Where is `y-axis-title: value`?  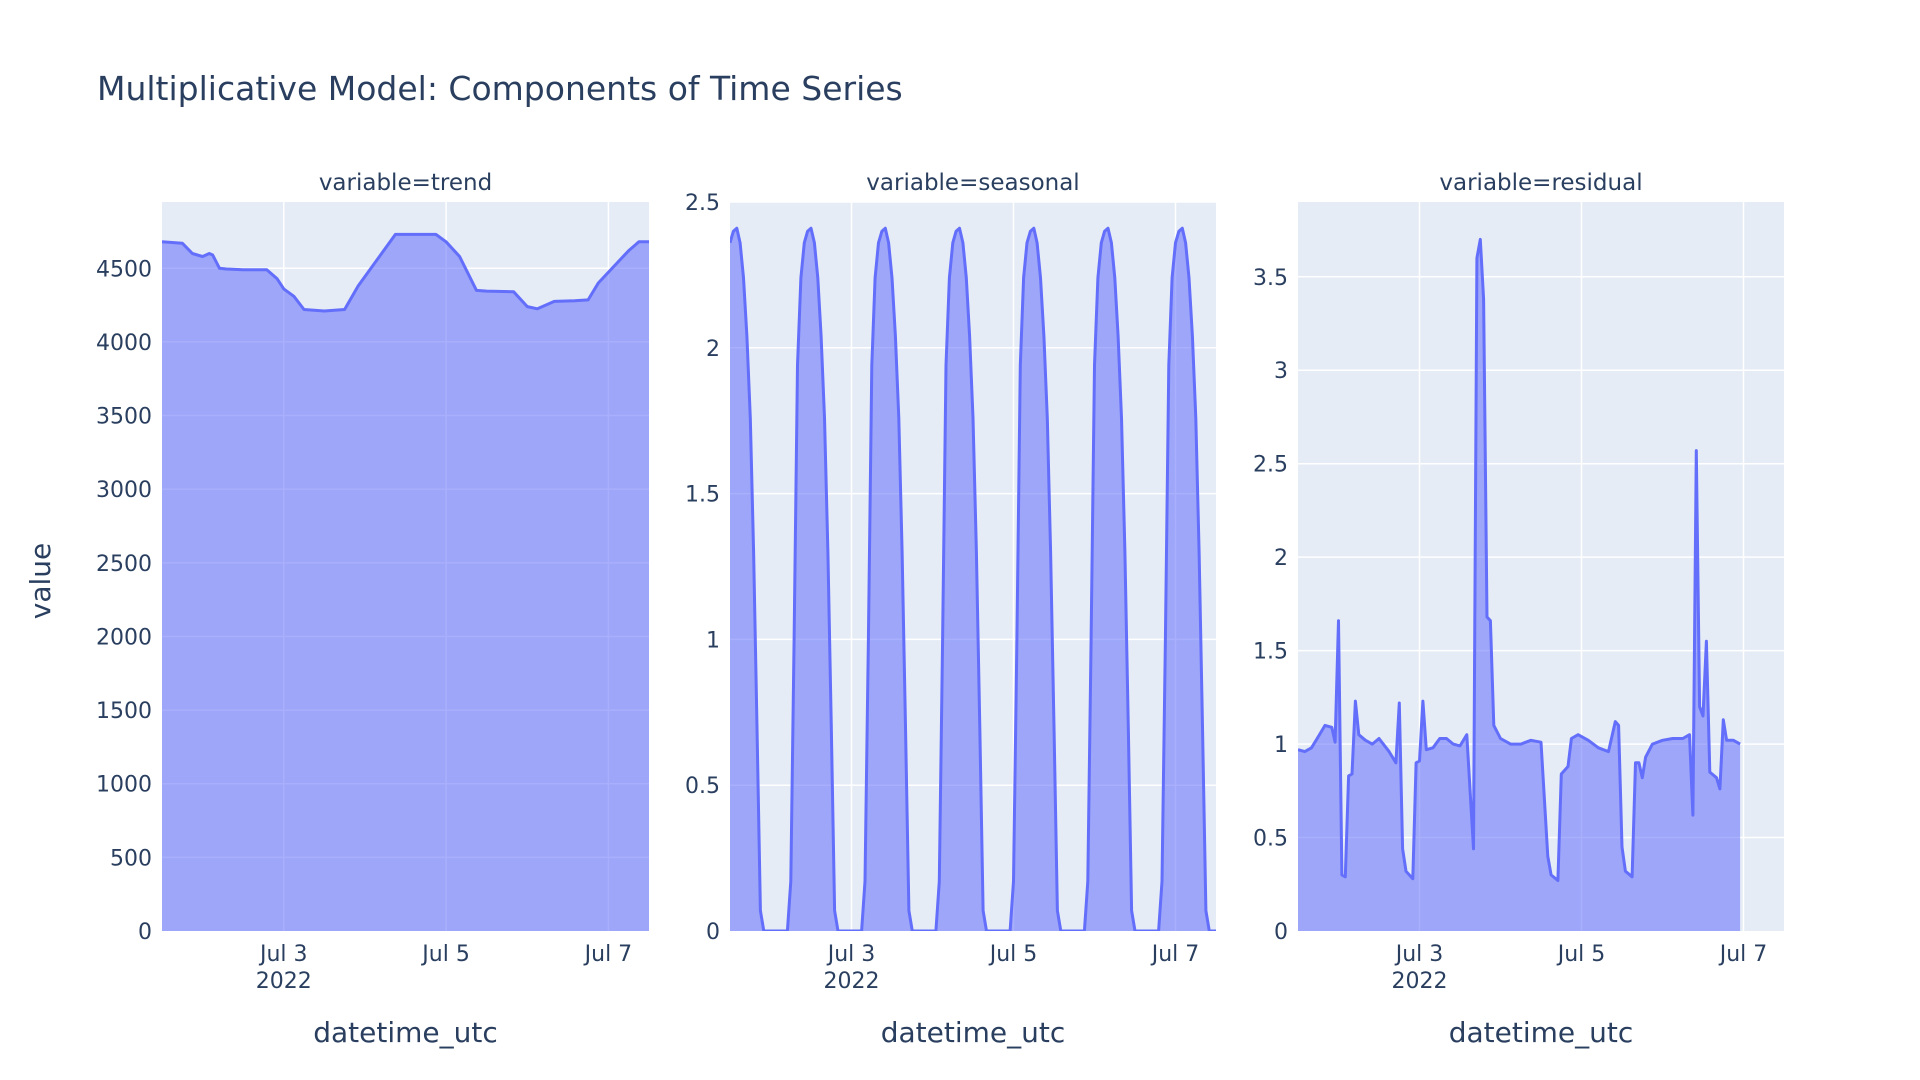 y-axis-title: value is located at coordinates (40, 581).